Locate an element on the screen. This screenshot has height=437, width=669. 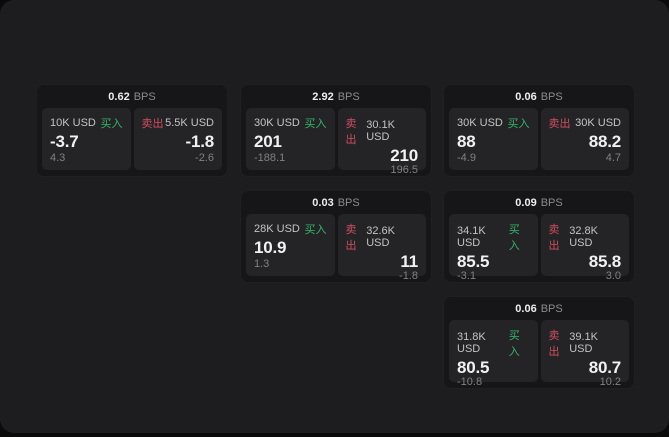
sell-tile: 卖出 30K USD 88.2 4.7 is located at coordinates (584, 139).